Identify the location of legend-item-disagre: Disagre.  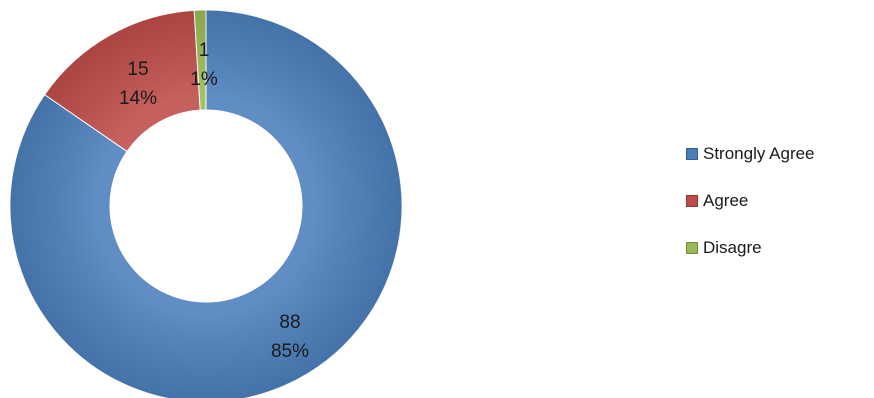
(776, 248).